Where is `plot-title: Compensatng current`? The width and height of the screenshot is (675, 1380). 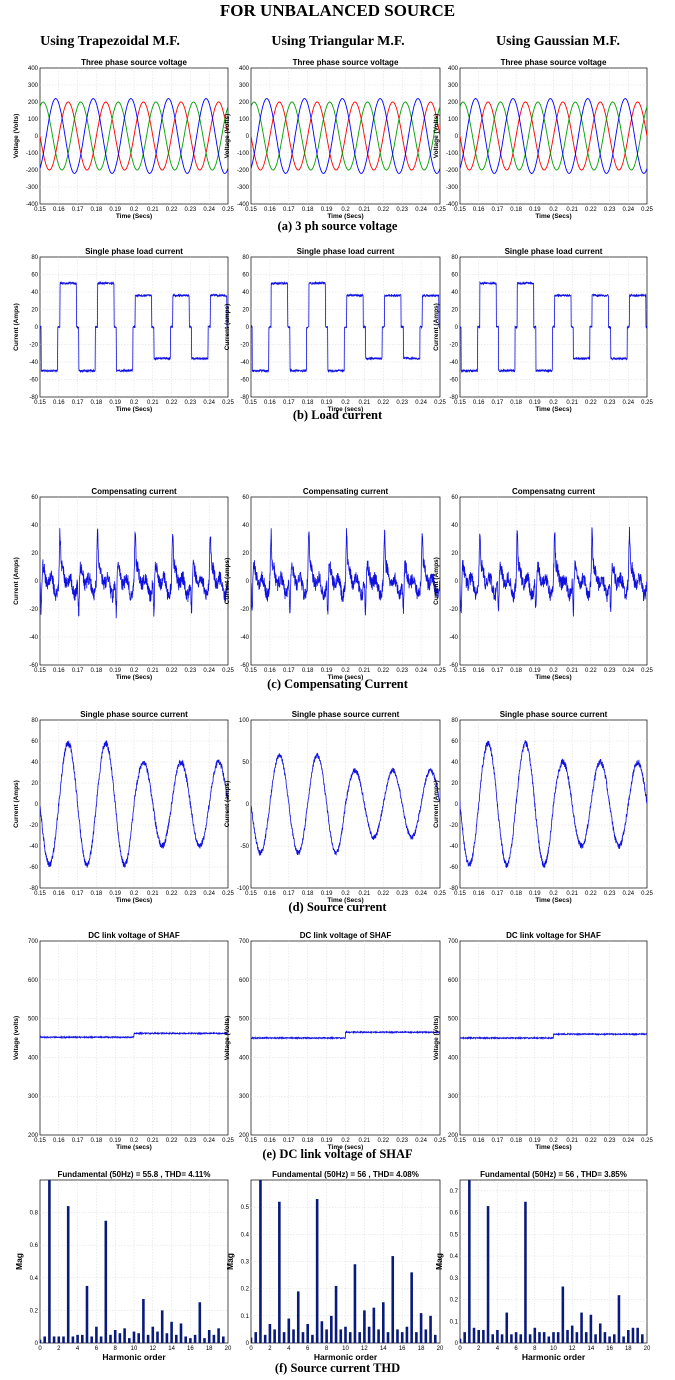
plot-title: Compensatng current is located at coordinates (553, 491).